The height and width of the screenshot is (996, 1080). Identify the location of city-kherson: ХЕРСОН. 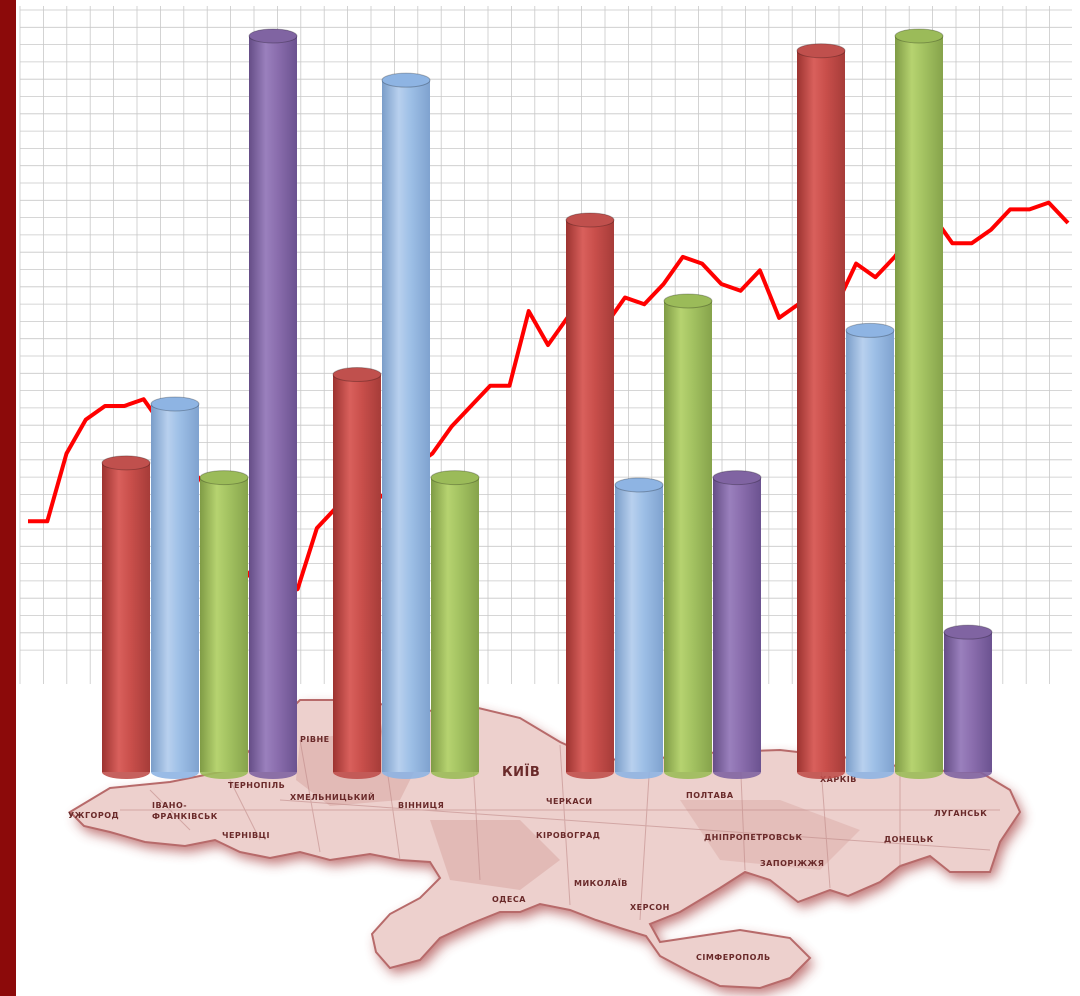
(650, 907).